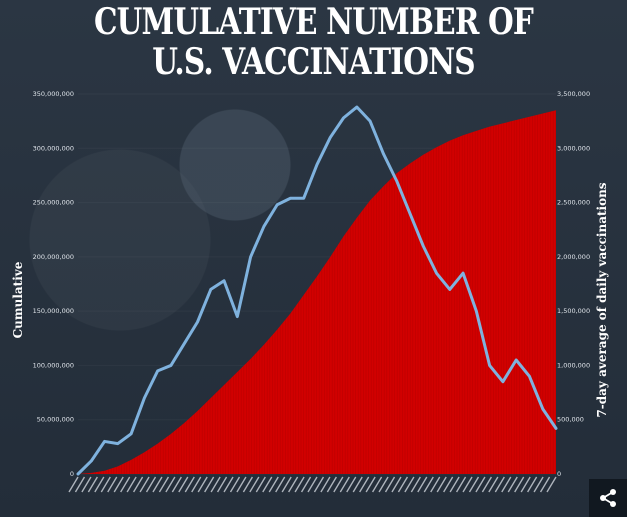 This screenshot has width=627, height=517. I want to click on title-line-1: CUMULATIVE NUMBER OF, so click(313, 22).